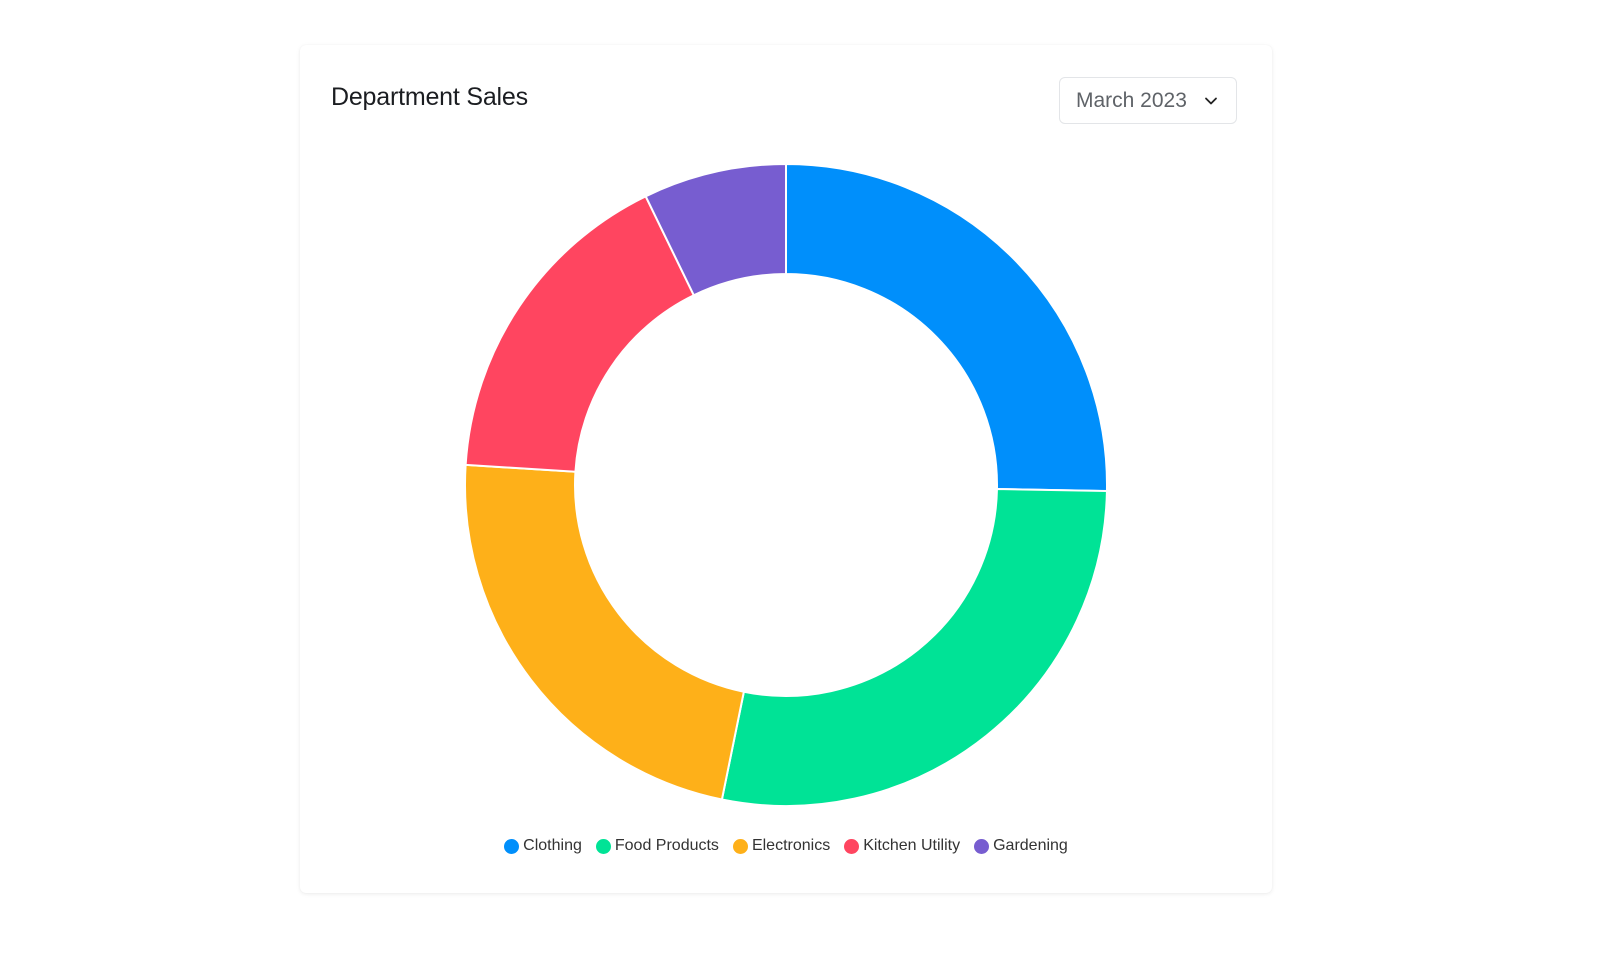  What do you see at coordinates (666, 845) in the screenshot?
I see `legend-label: Food Products` at bounding box center [666, 845].